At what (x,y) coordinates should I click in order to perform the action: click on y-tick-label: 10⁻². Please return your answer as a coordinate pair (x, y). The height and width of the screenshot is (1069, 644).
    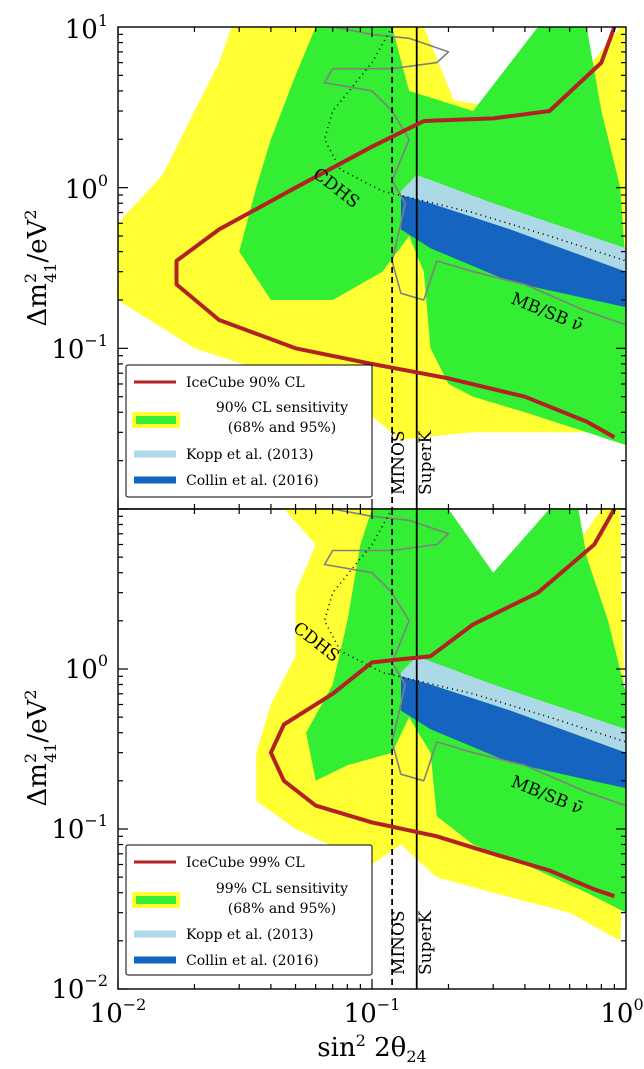
    Looking at the image, I should click on (79, 988).